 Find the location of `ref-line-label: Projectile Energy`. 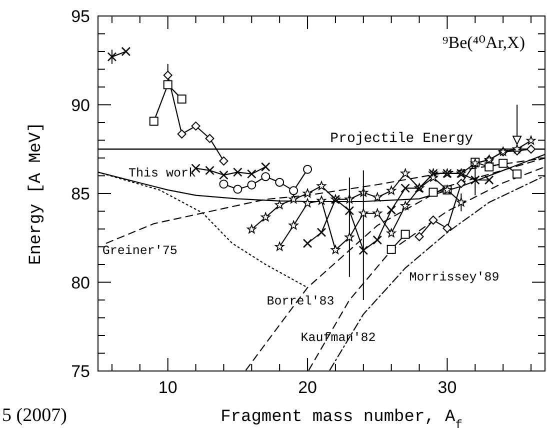

ref-line-label: Projectile Energy is located at coordinates (401, 139).